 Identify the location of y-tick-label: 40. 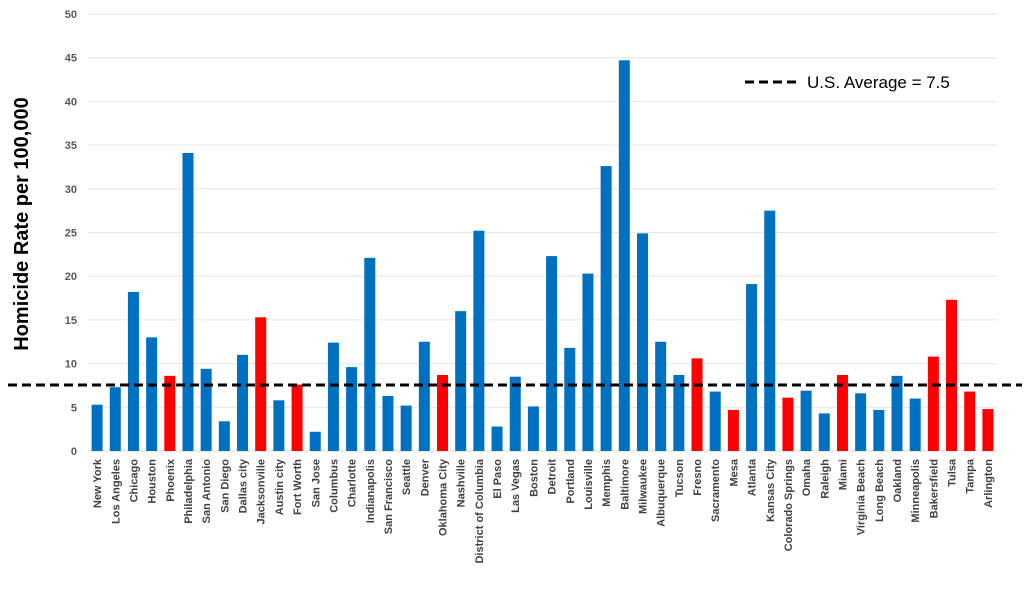
(71, 102).